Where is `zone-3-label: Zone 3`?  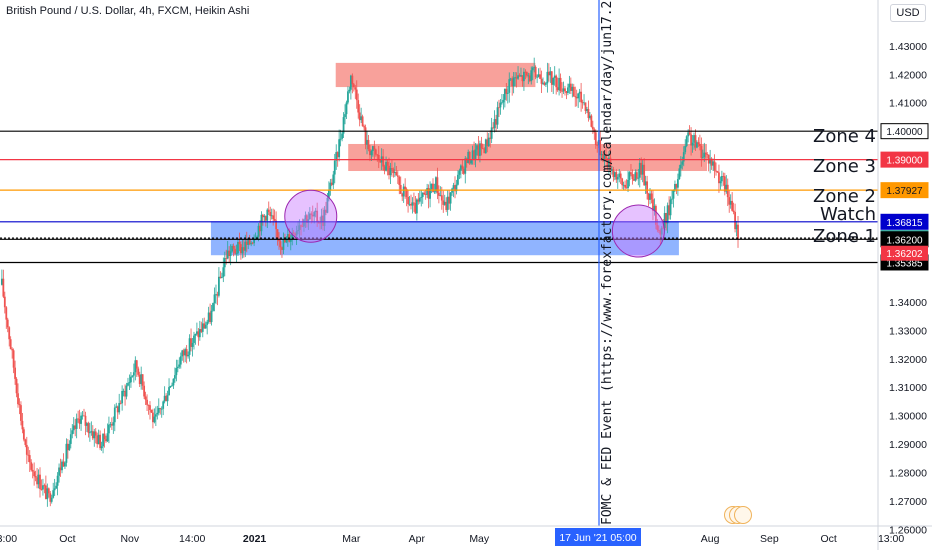 zone-3-label: Zone 3 is located at coordinates (844, 166).